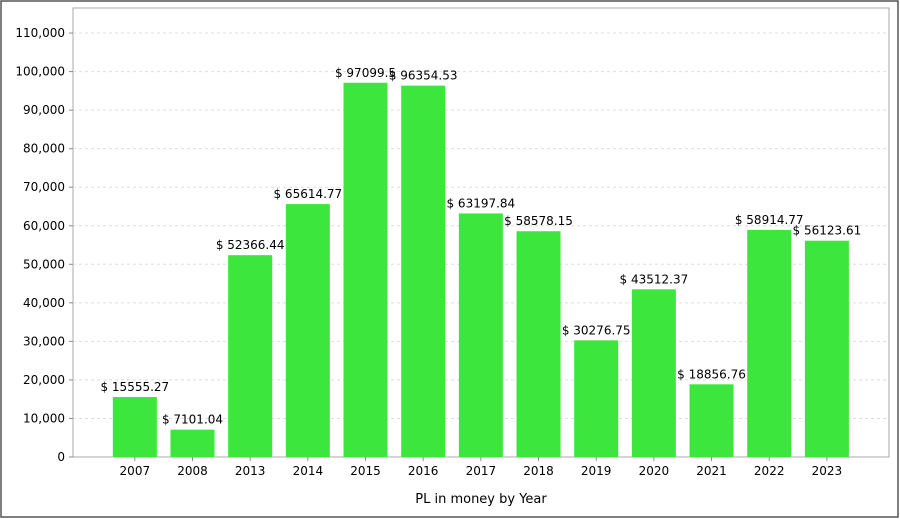 The image size is (900, 519). I want to click on data-label: $ 63197.84, so click(480, 203).